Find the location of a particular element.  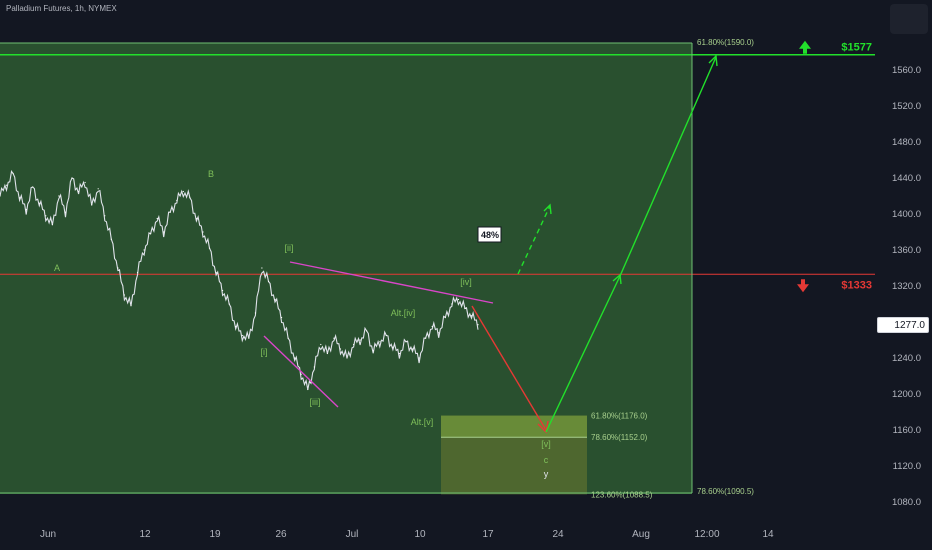

probability-box is located at coordinates (489, 234).